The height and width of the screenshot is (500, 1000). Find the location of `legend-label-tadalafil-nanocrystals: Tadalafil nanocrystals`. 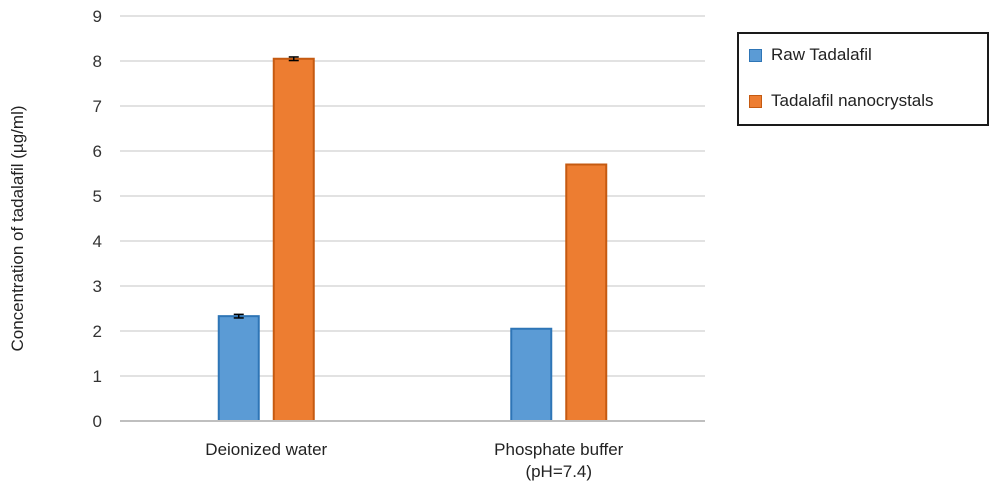

legend-label-tadalafil-nanocrystals: Tadalafil nanocrystals is located at coordinates (852, 100).